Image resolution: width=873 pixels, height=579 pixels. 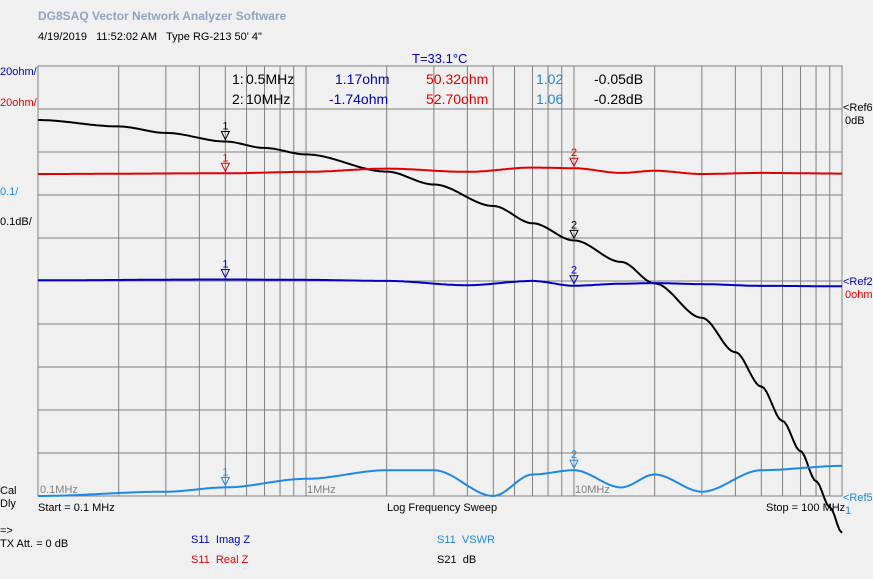 What do you see at coordinates (127, 37) in the screenshot?
I see `sweep-time: 11:52:02 AM` at bounding box center [127, 37].